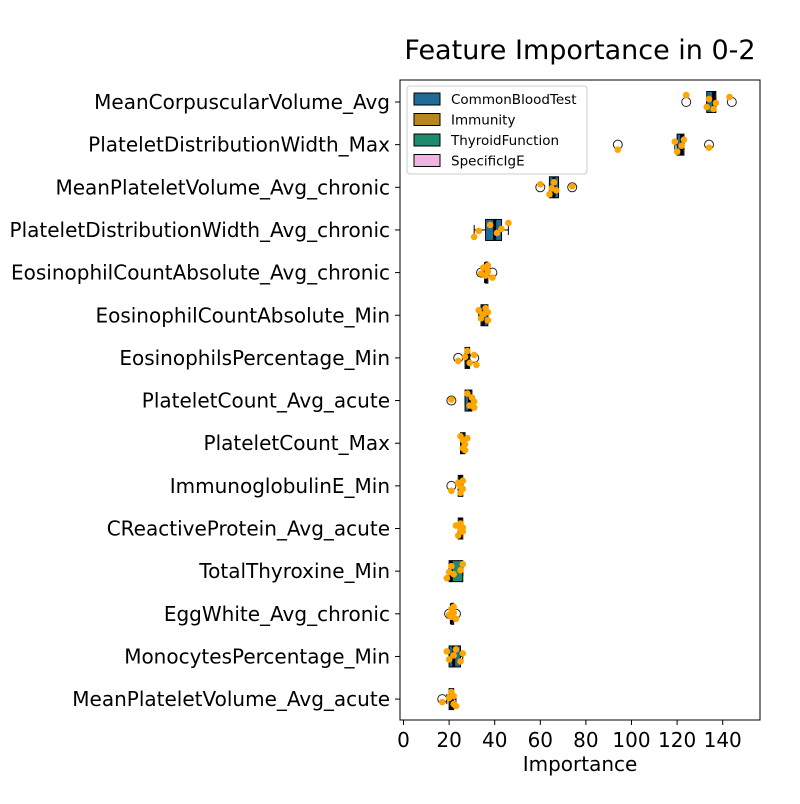 This screenshot has height=804, width=800. Describe the element at coordinates (248, 529) in the screenshot. I see `y-tick-label: CReactiveProtein_Avg_acute` at that location.